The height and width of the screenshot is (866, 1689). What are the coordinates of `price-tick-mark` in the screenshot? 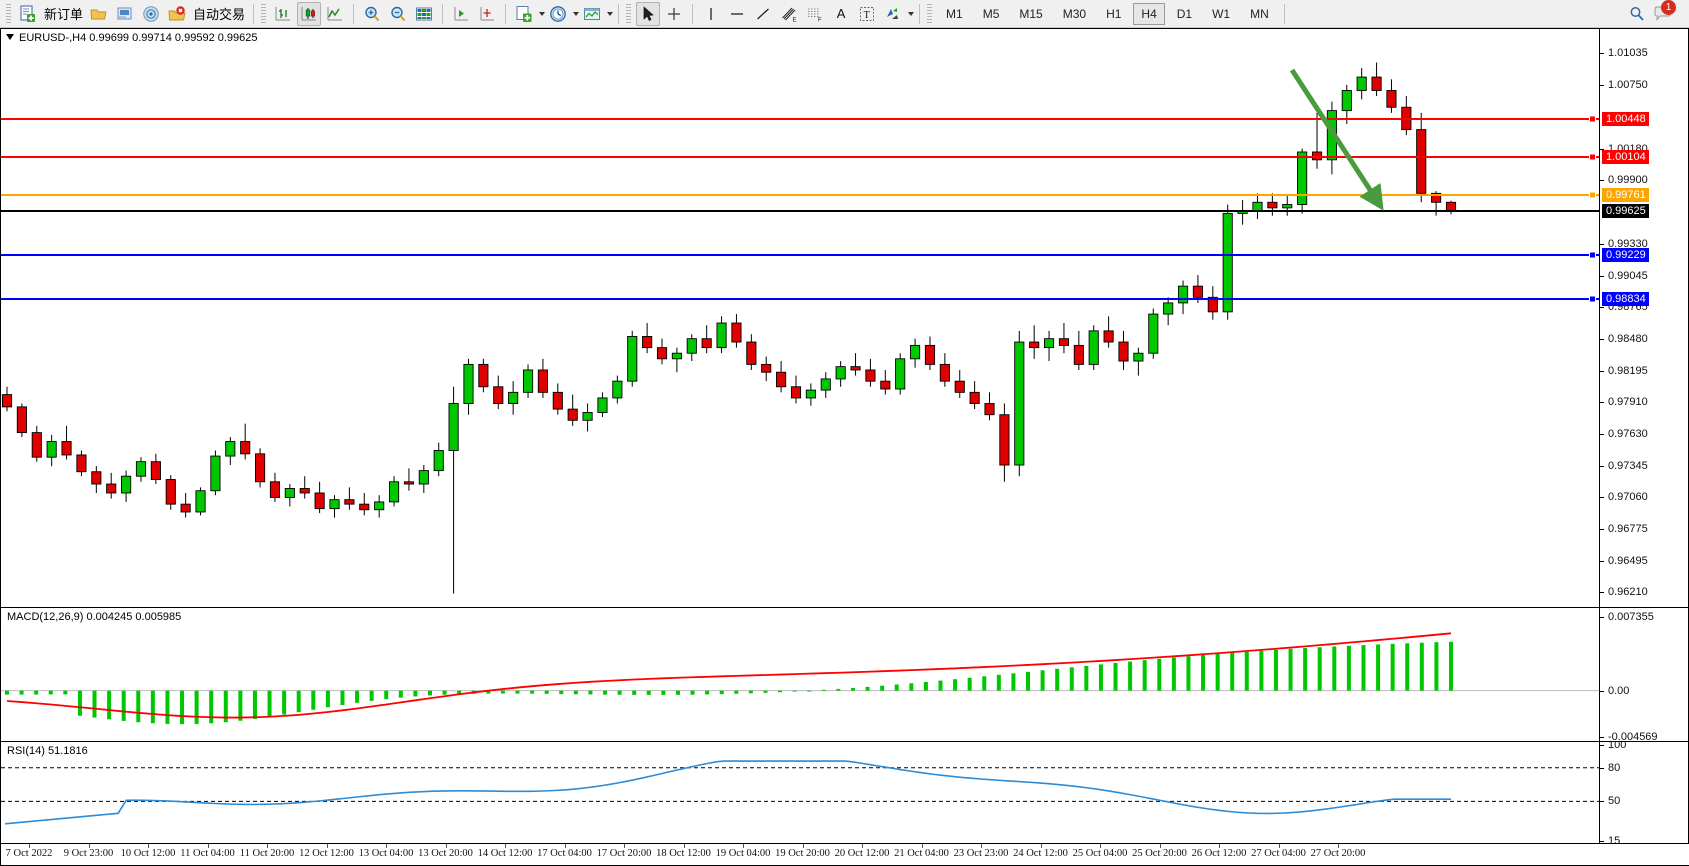 It's located at (1602, 85).